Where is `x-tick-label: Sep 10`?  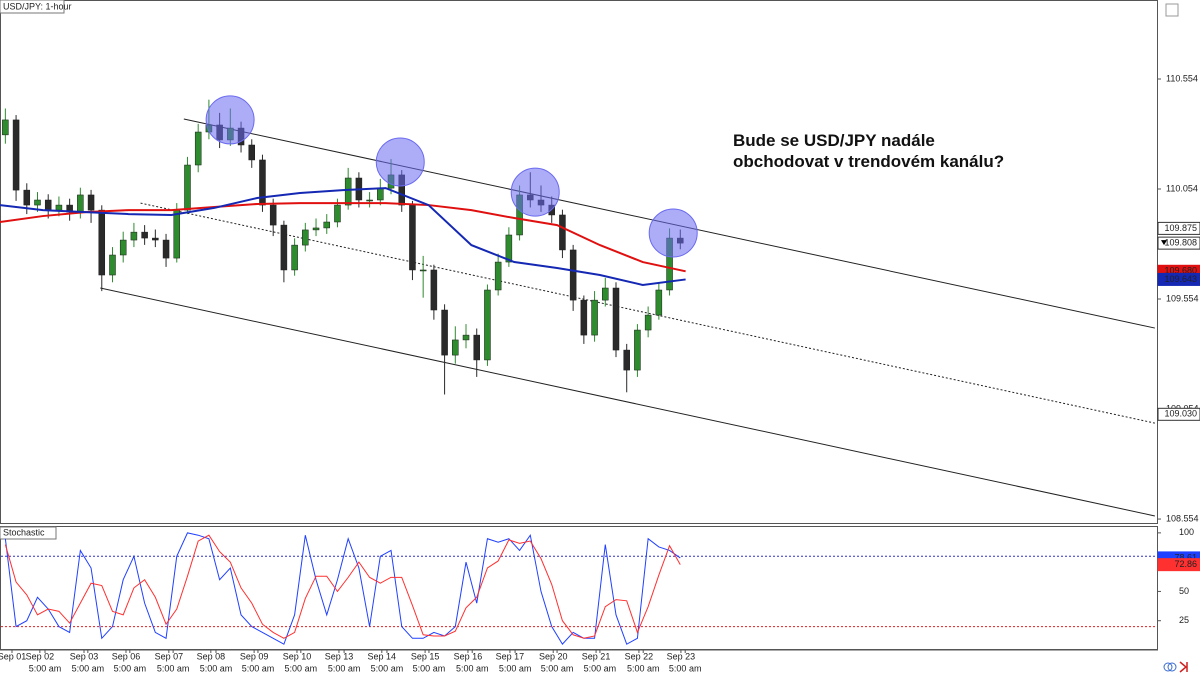
x-tick-label: Sep 10 is located at coordinates (297, 656).